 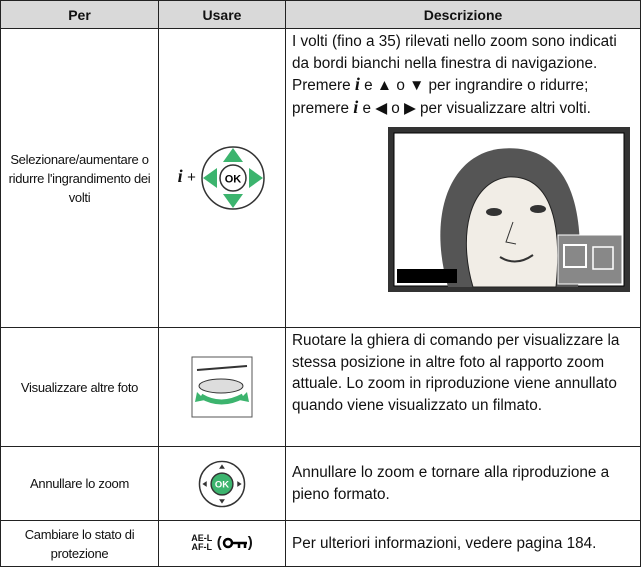 I want to click on cell, so click(x=222, y=387).